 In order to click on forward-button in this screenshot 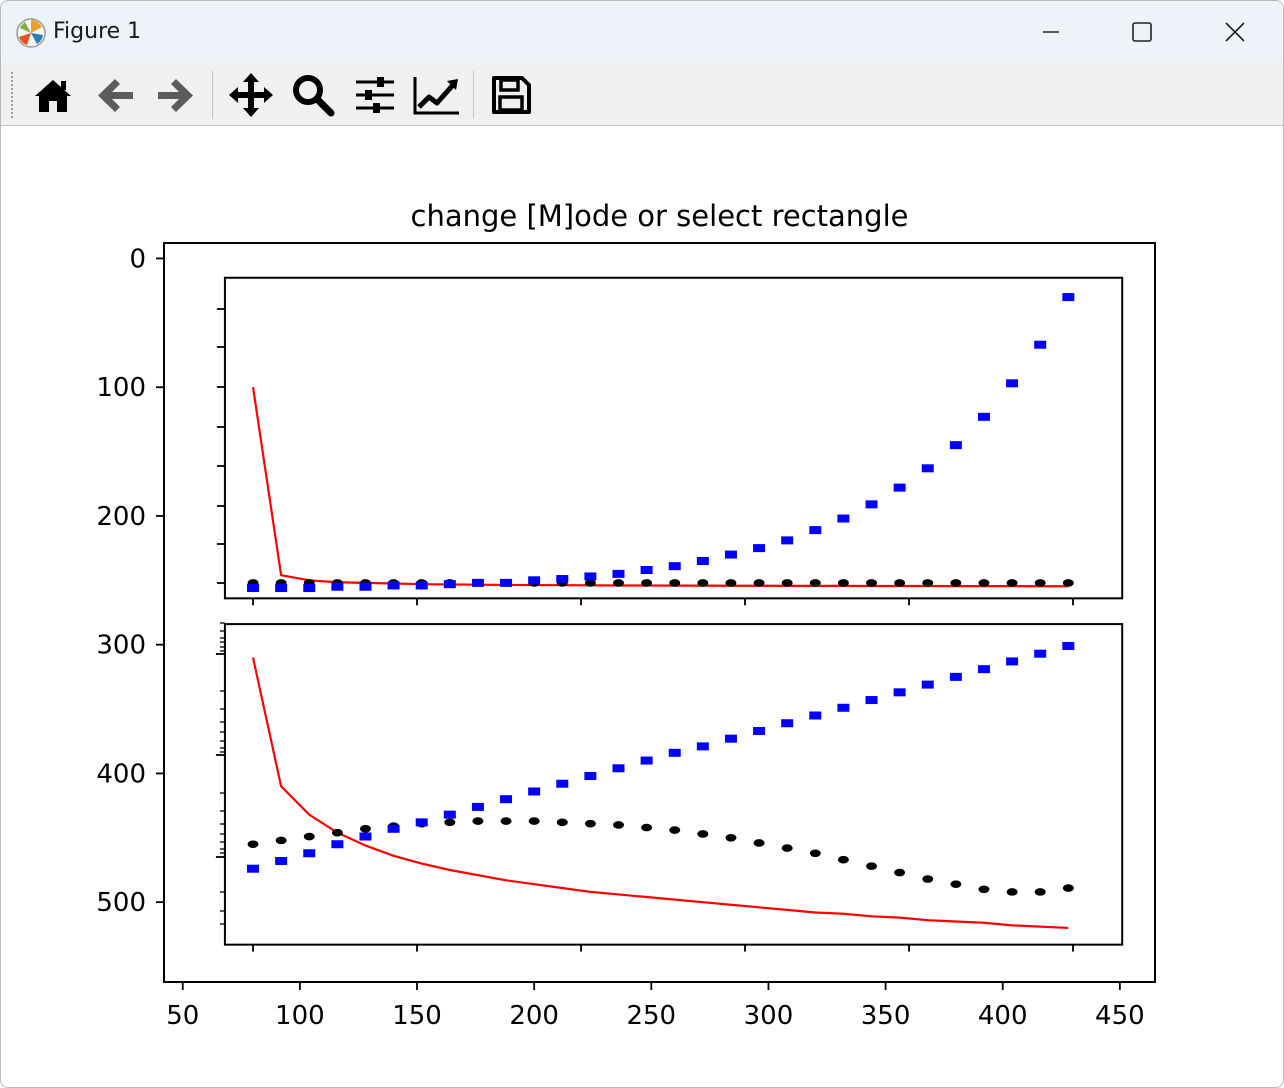, I will do `click(176, 95)`.